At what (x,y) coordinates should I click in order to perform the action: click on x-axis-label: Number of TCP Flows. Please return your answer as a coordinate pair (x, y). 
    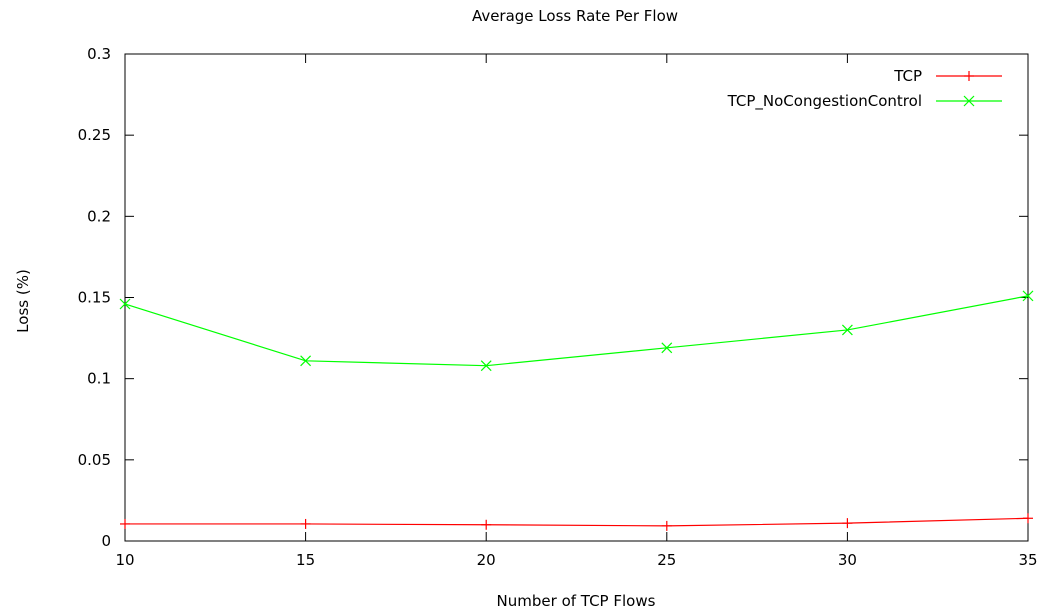
    Looking at the image, I should click on (576, 601).